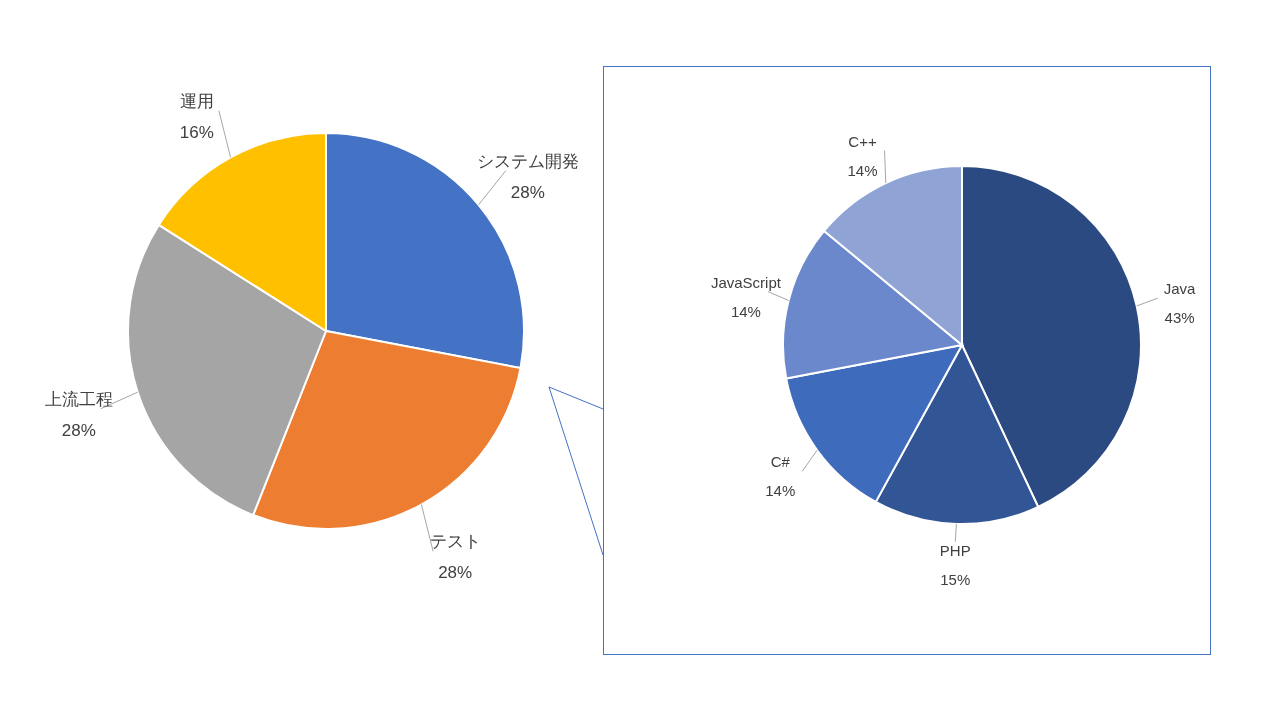 This screenshot has height=720, width=1280. What do you see at coordinates (78, 399) in the screenshot?
I see `slice-label: 上流工程` at bounding box center [78, 399].